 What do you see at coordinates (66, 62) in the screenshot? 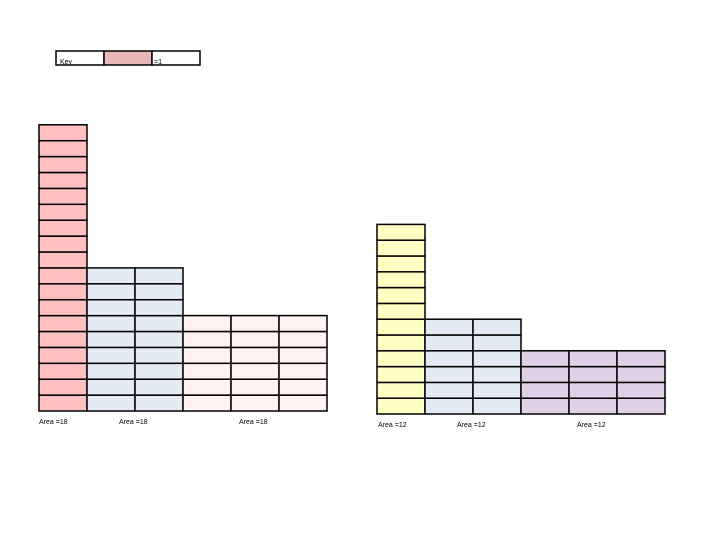
I see `key-label: Key` at bounding box center [66, 62].